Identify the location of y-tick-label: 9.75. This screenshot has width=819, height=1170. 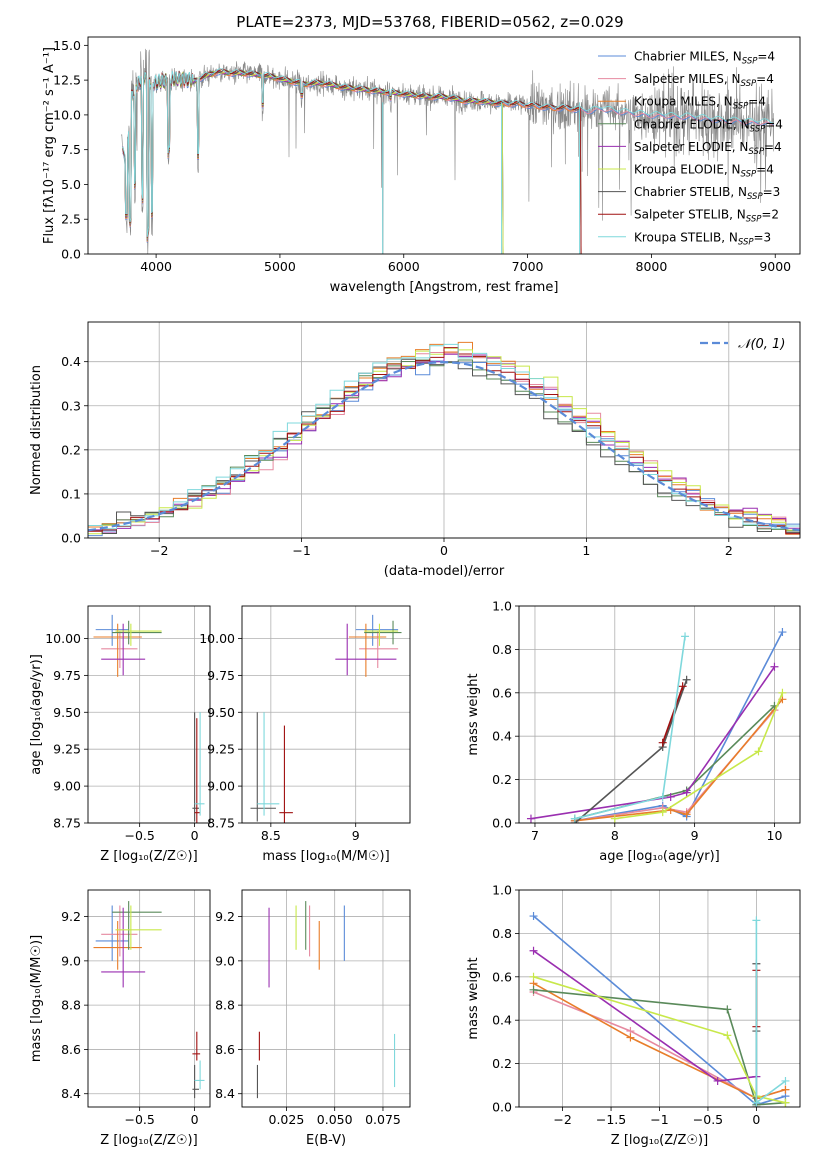
(221, 675).